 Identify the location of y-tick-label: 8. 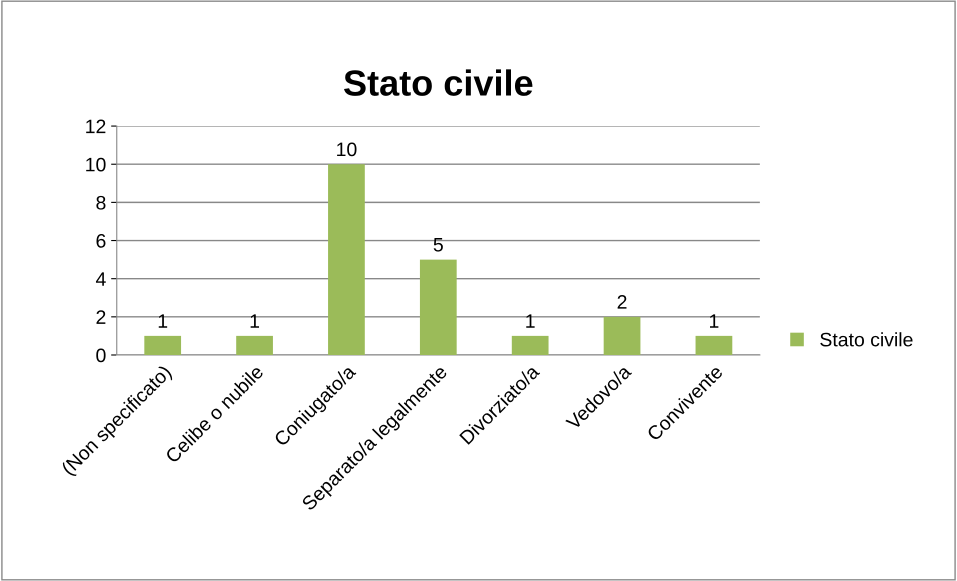
(101, 203).